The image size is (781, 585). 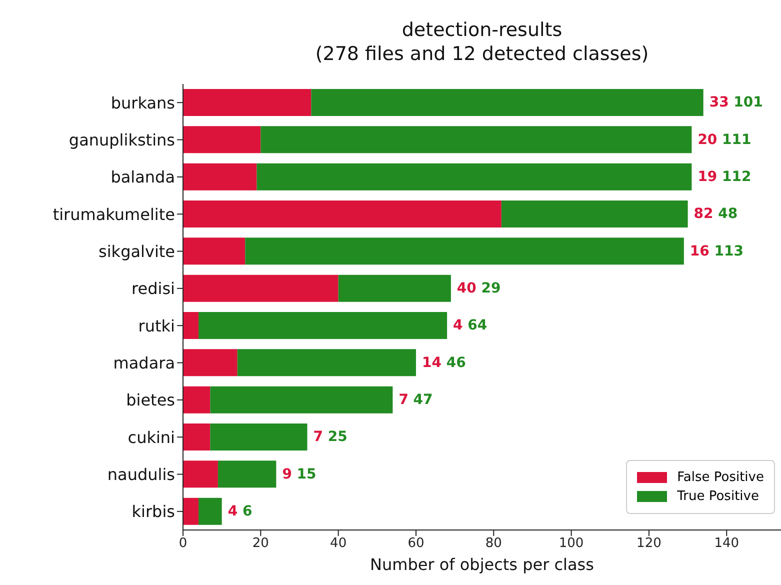 I want to click on legend-label: True Positive, so click(x=718, y=496).